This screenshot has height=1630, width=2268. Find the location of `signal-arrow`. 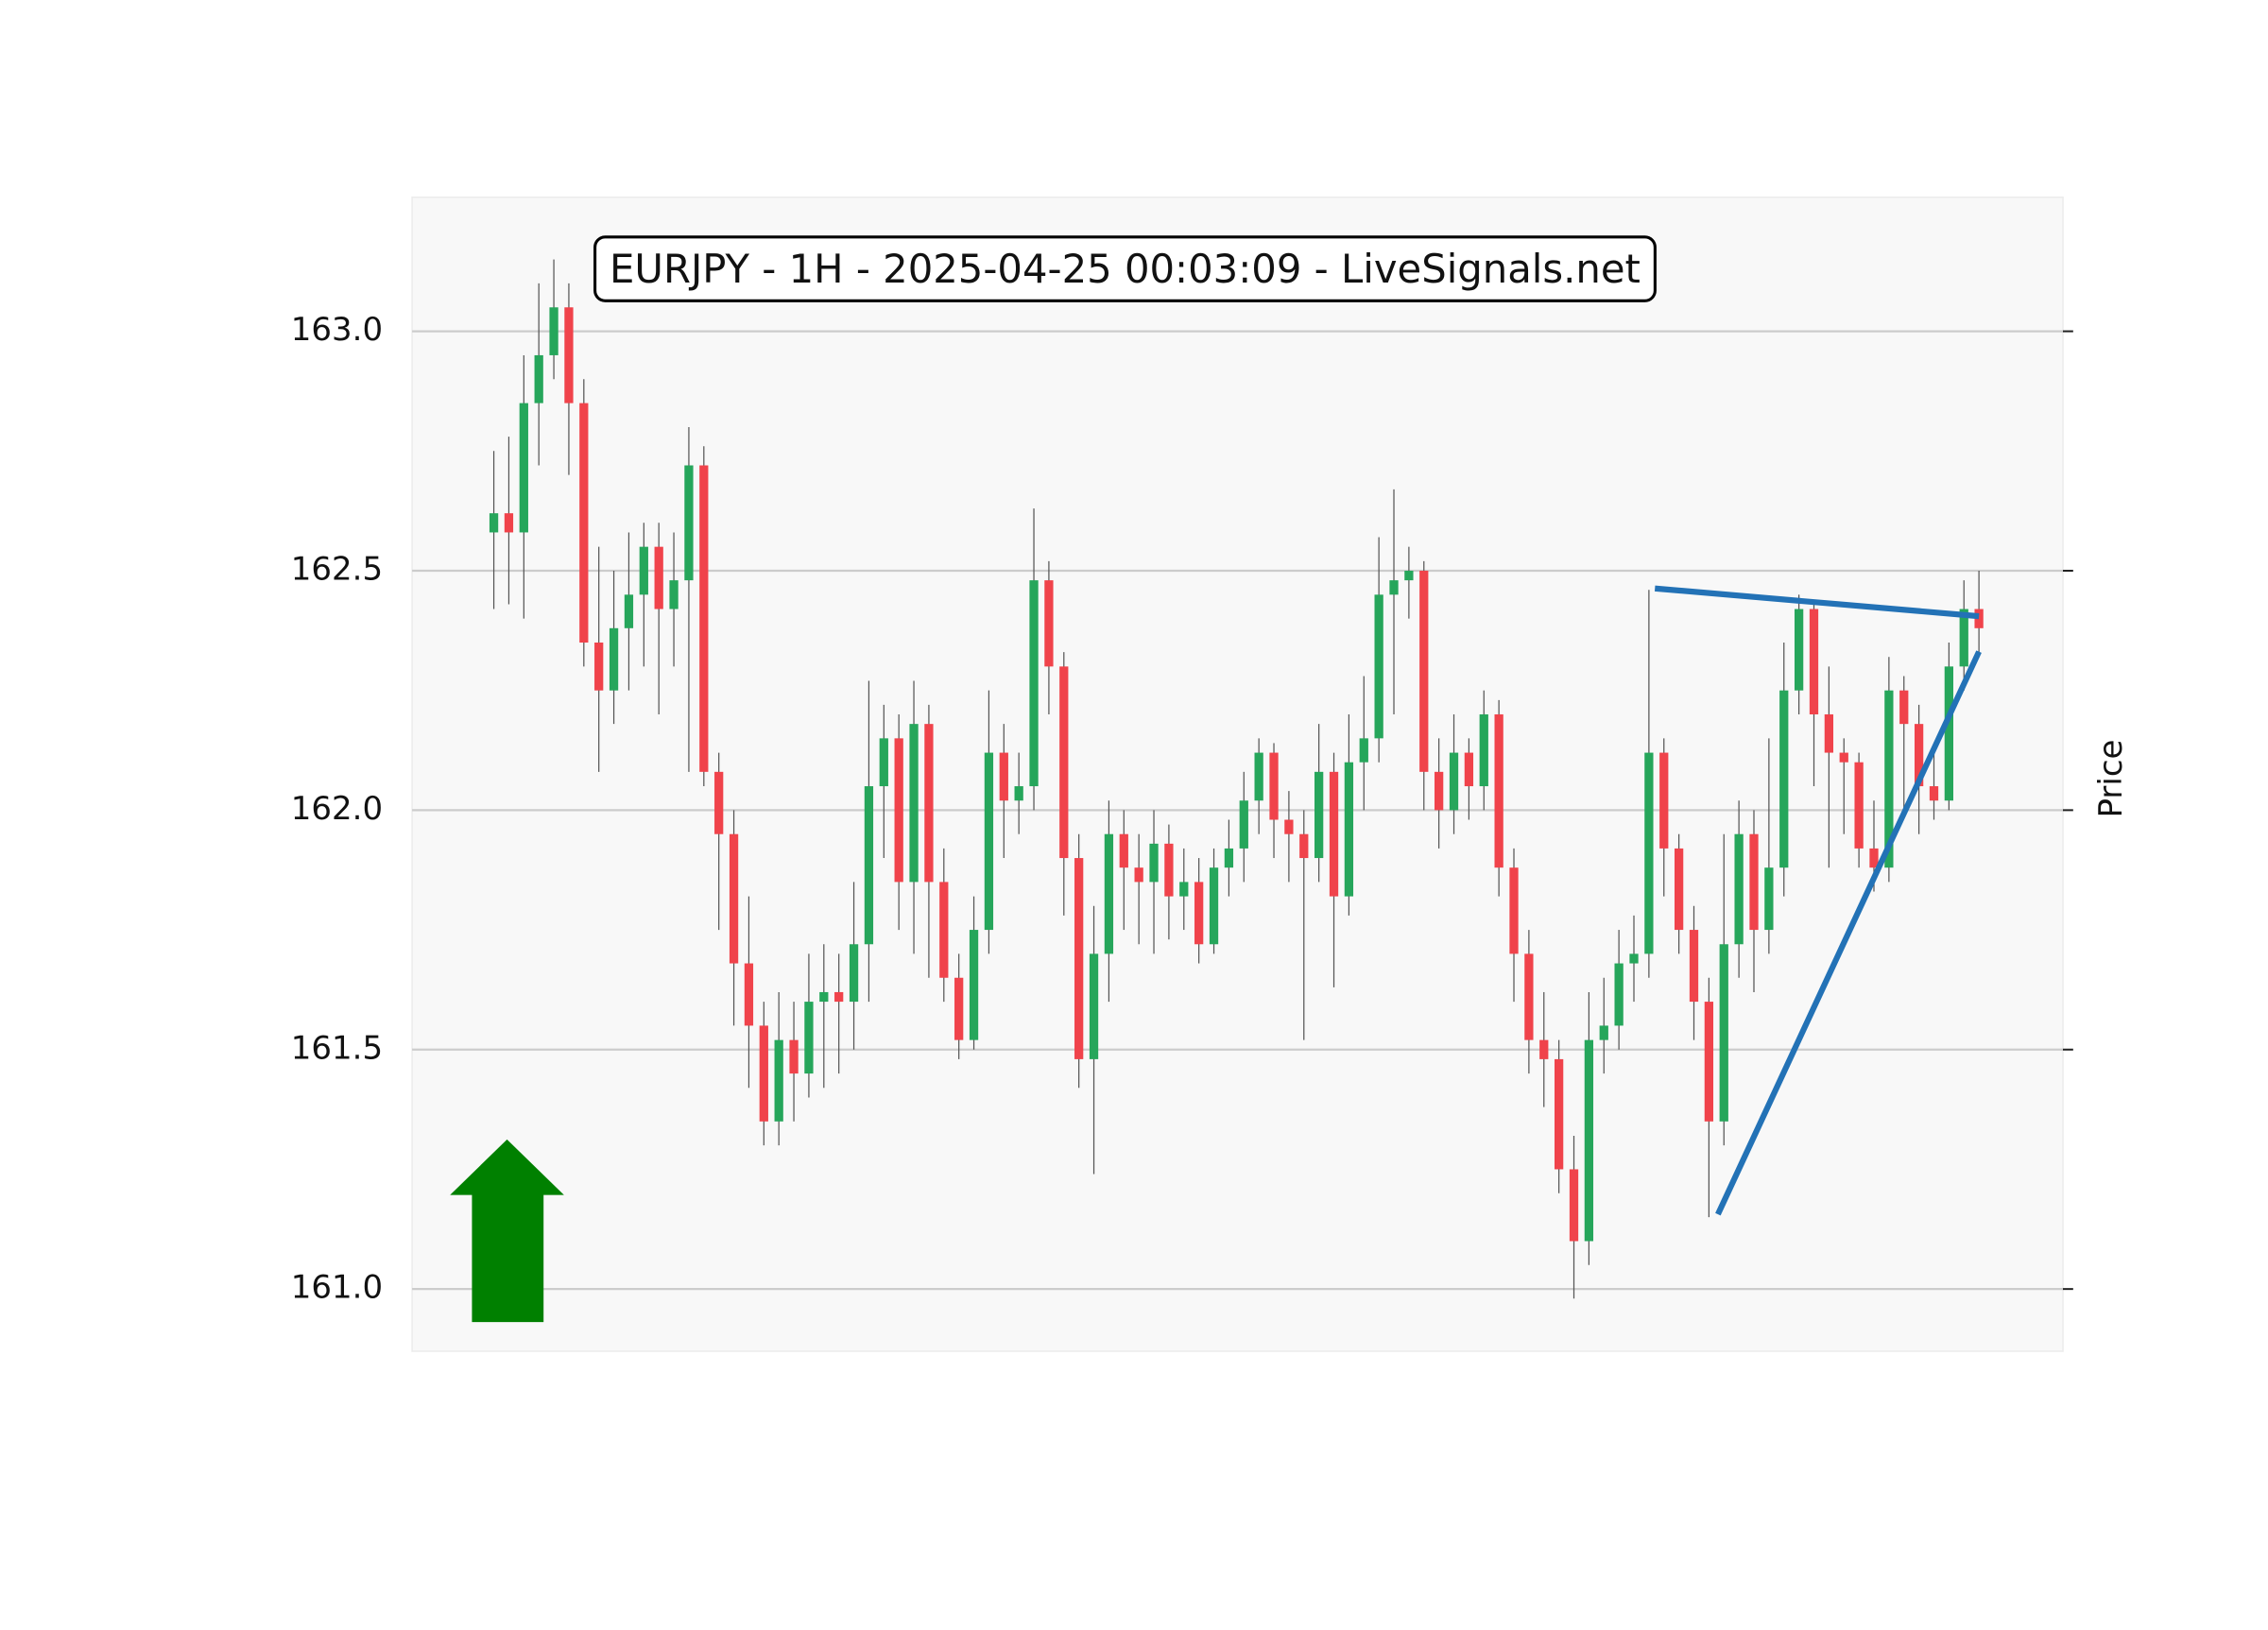

signal-arrow is located at coordinates (507, 1231).